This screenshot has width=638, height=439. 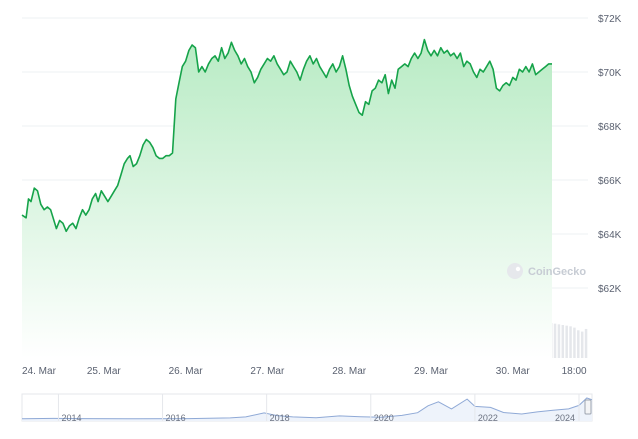 What do you see at coordinates (431, 371) in the screenshot?
I see `x-tick-label: 29. Mar` at bounding box center [431, 371].